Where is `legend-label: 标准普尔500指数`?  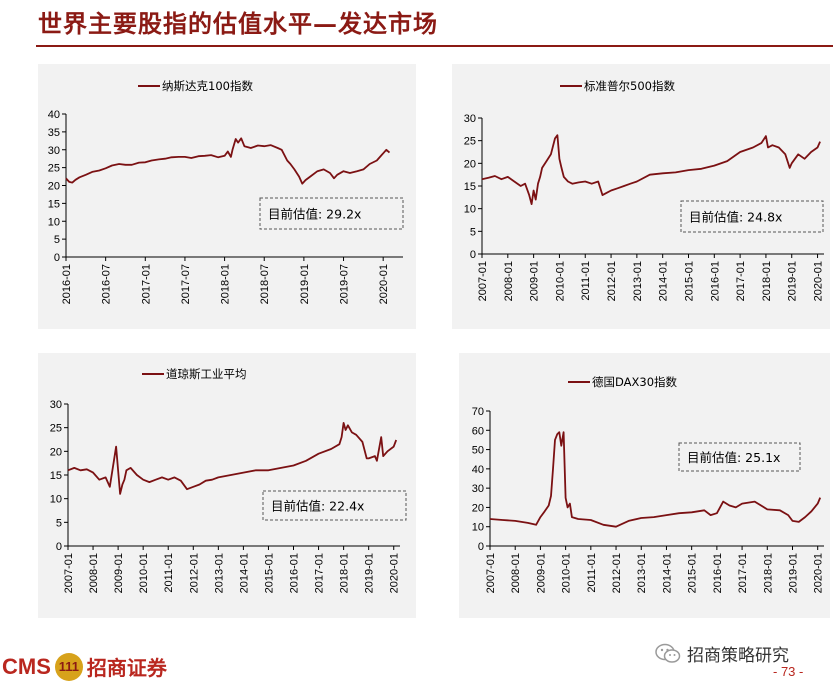
legend-label: 标准普尔500指数 is located at coordinates (629, 86).